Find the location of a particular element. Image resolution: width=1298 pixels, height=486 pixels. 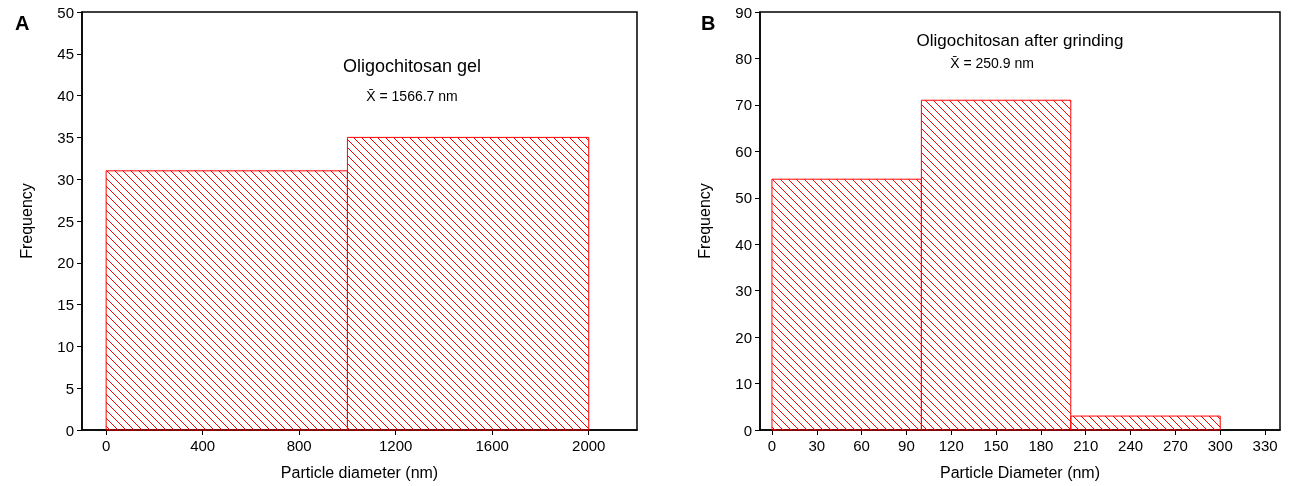

chart-title: A is located at coordinates (22, 23).